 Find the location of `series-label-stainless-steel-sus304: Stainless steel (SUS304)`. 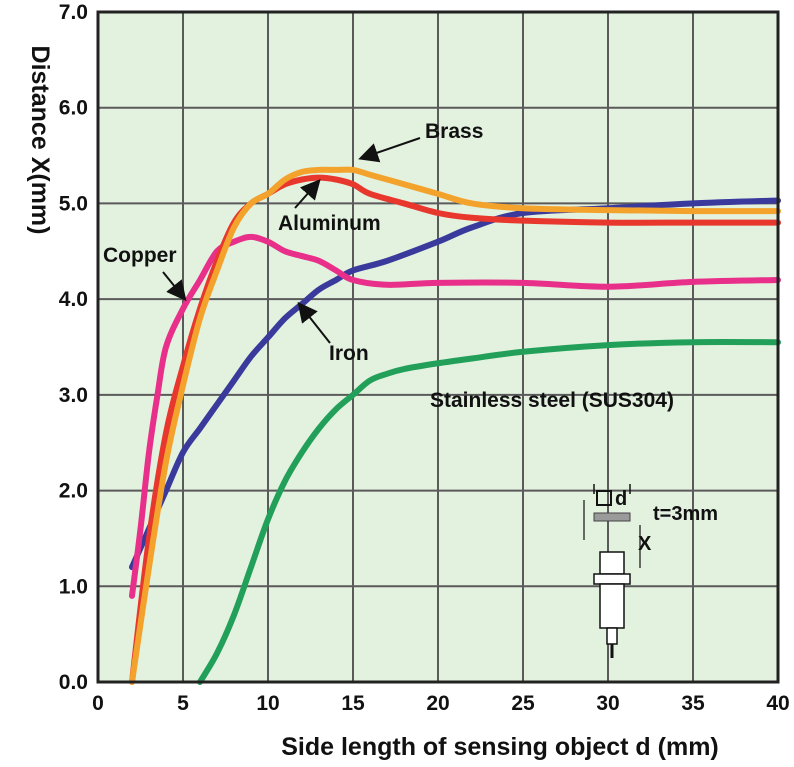

series-label-stainless-steel-sus304: Stainless steel (SUS304) is located at coordinates (552, 400).